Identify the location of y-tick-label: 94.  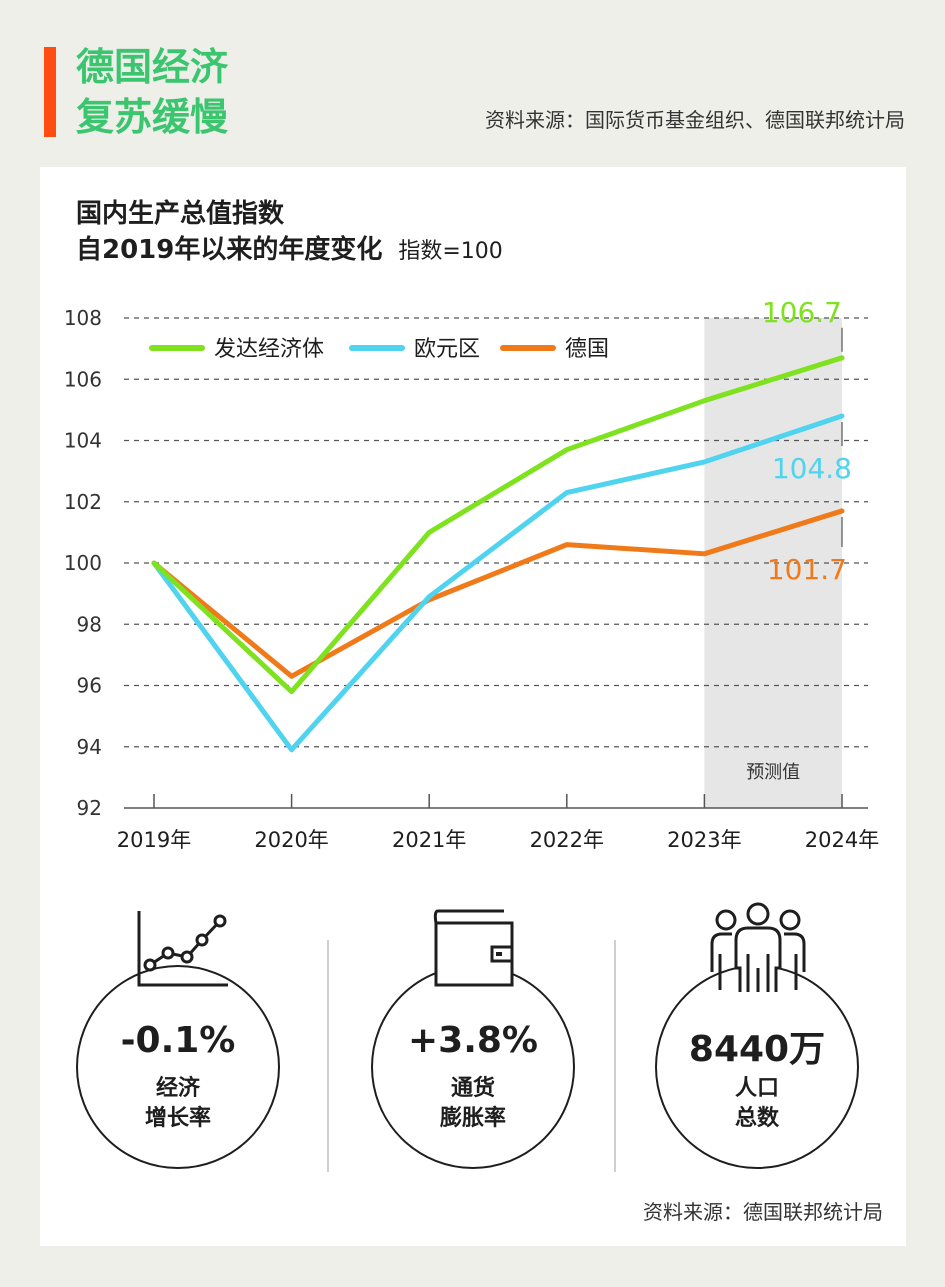
(89, 747).